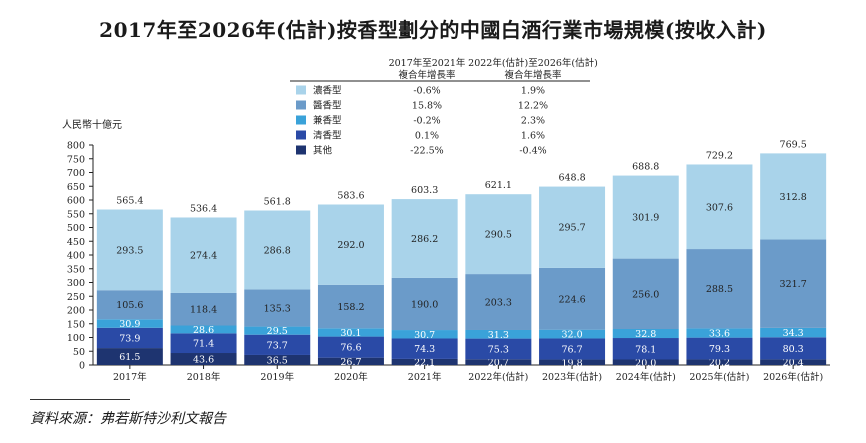 This screenshot has height=443, width=866. Describe the element at coordinates (719, 377) in the screenshot. I see `x-tick-label: 2025年(估計)` at that location.